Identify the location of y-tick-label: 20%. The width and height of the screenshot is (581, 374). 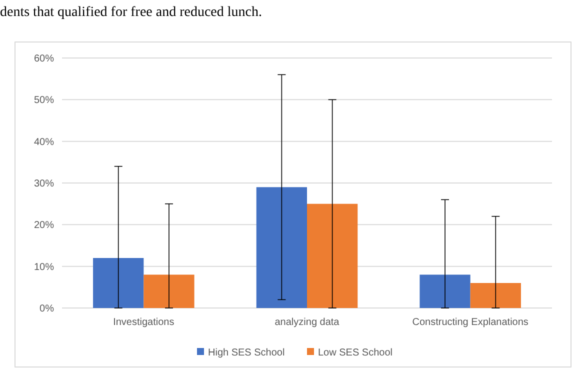
(44, 226).